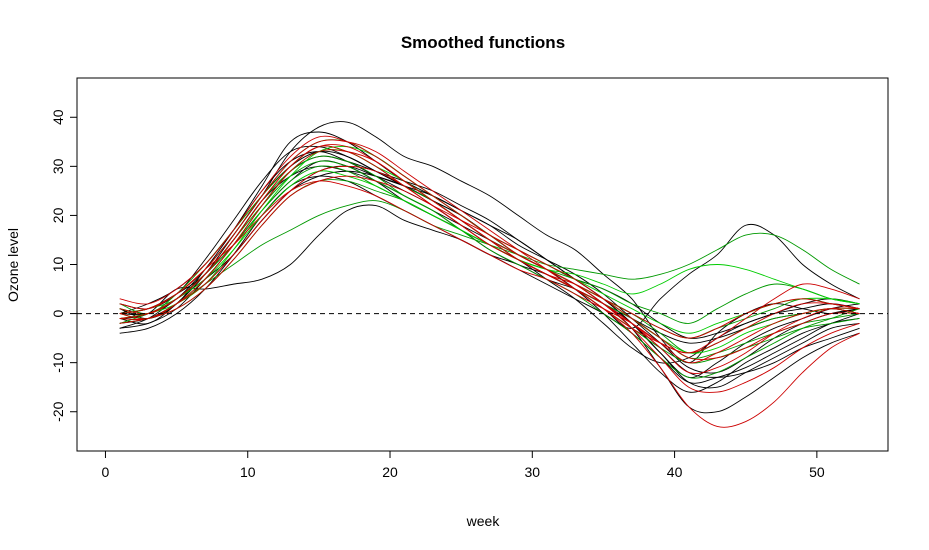 The width and height of the screenshot is (929, 550). I want to click on x-tick-label: 40, so click(675, 472).